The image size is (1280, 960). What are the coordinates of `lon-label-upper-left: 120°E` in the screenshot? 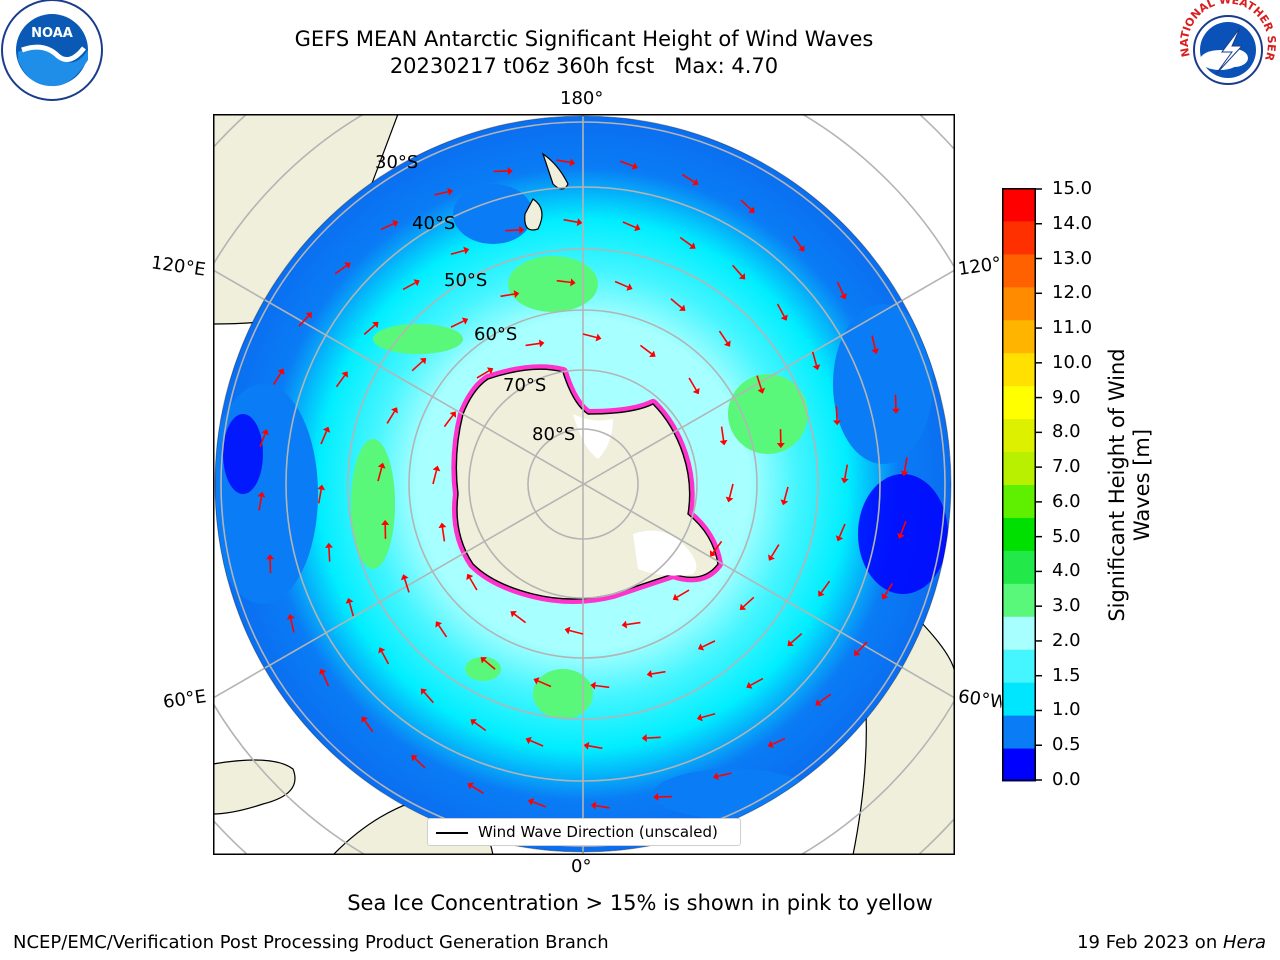 It's located at (178, 266).